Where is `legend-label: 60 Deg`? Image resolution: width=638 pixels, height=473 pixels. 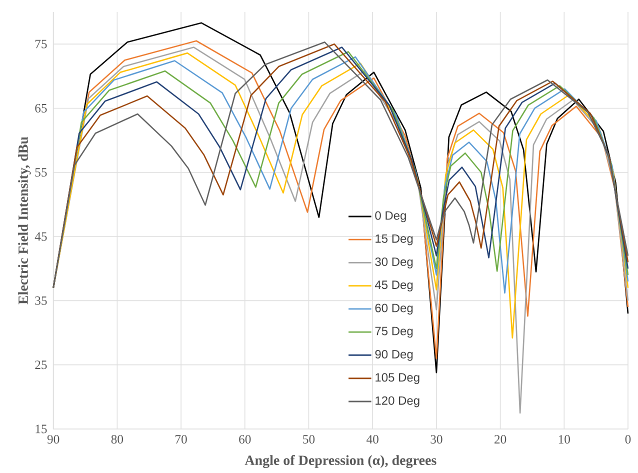 legend-label: 60 Deg is located at coordinates (394, 309).